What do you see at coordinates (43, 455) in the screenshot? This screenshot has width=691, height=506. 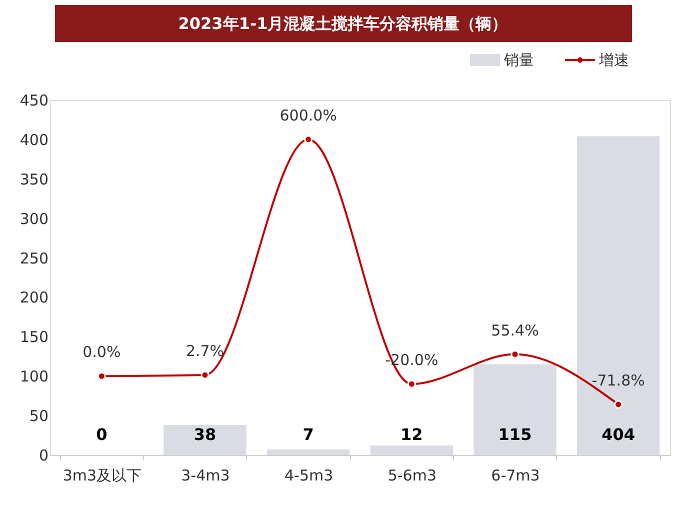 I see `y-tick-label: 0` at bounding box center [43, 455].